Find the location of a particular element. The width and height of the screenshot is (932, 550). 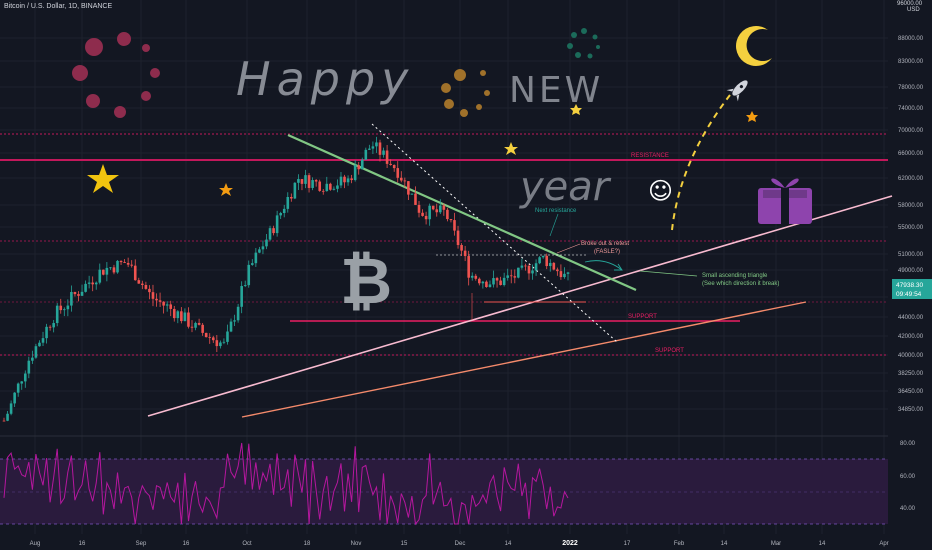

time-tick-label: Mar is located at coordinates (776, 544).